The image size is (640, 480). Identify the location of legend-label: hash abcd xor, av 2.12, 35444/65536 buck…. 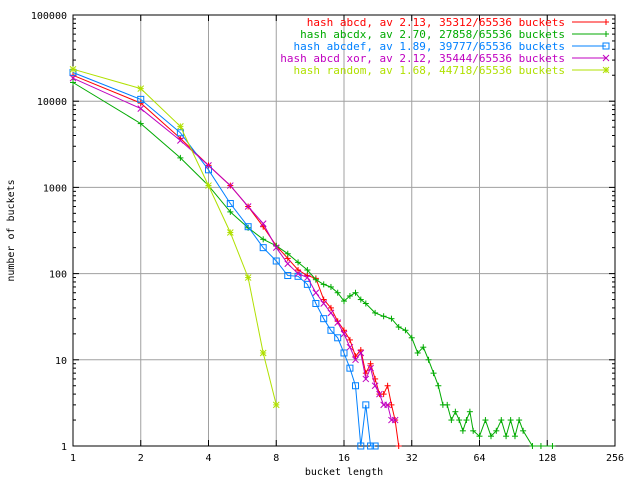
(422, 58).